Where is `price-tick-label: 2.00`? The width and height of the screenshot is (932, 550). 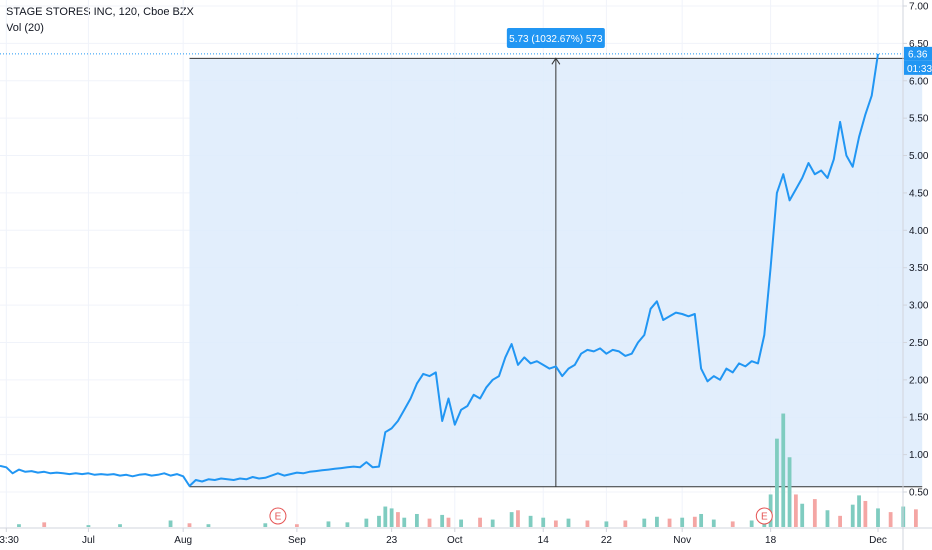 price-tick-label: 2.00 is located at coordinates (919, 380).